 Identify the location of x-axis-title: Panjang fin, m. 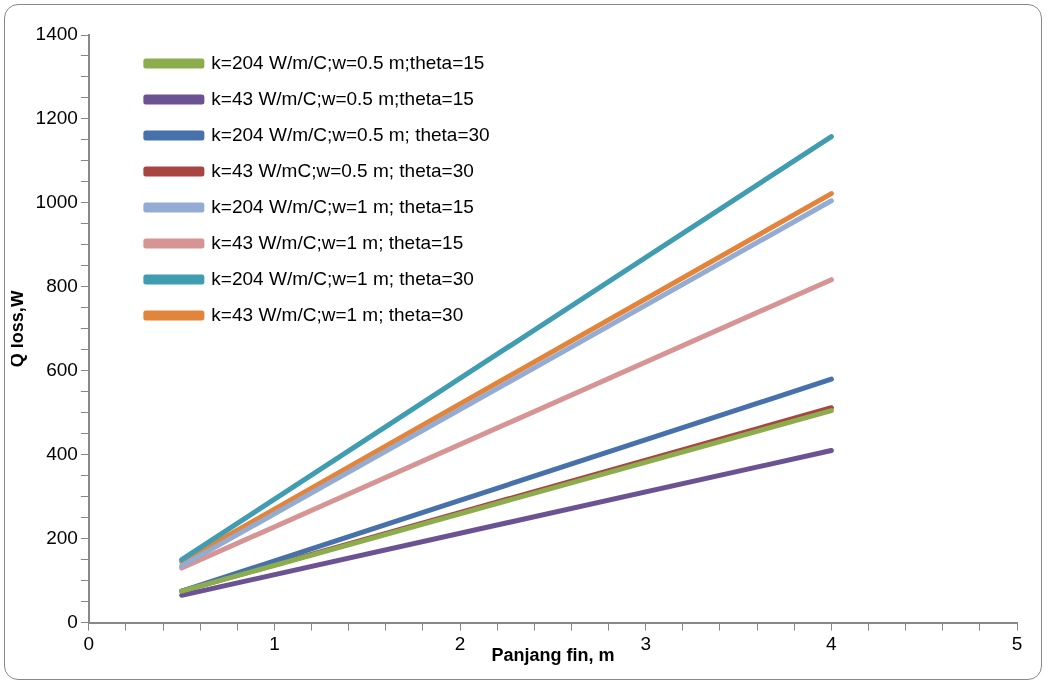
(553, 655).